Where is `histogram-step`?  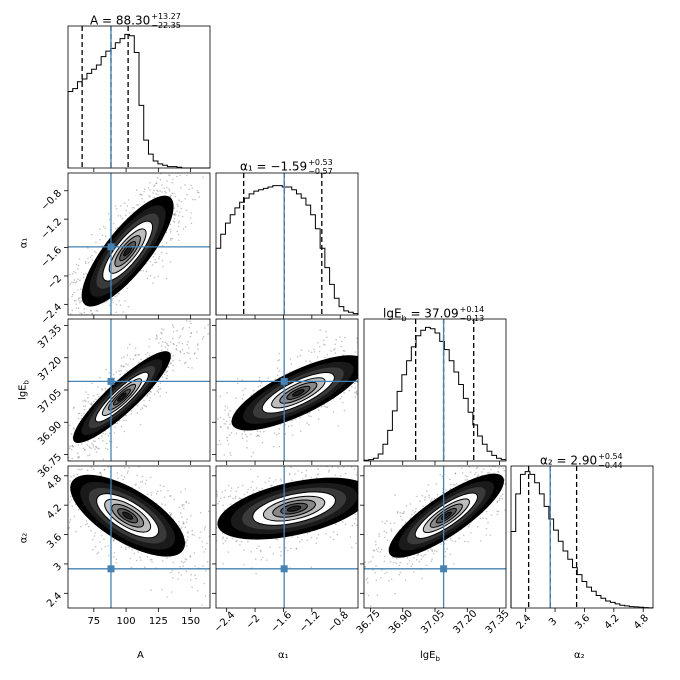
histogram-step is located at coordinates (287, 250).